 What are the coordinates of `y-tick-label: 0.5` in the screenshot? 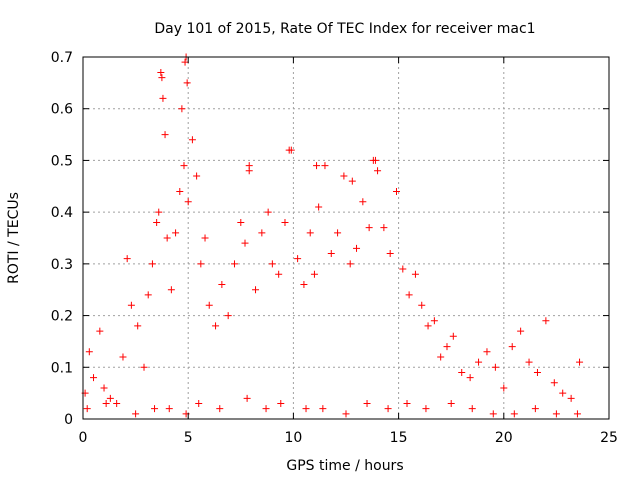 It's located at (62, 161).